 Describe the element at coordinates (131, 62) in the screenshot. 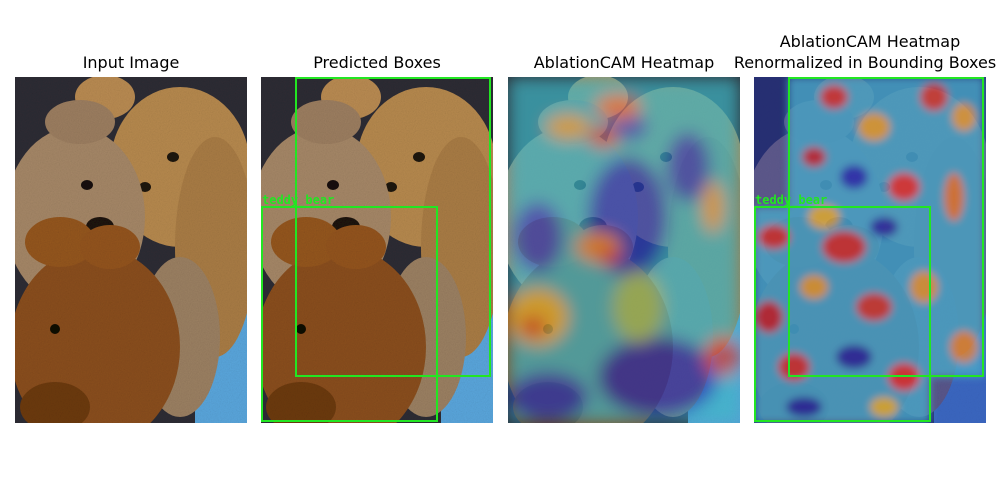

I see `panel1-title: Input Image` at that location.